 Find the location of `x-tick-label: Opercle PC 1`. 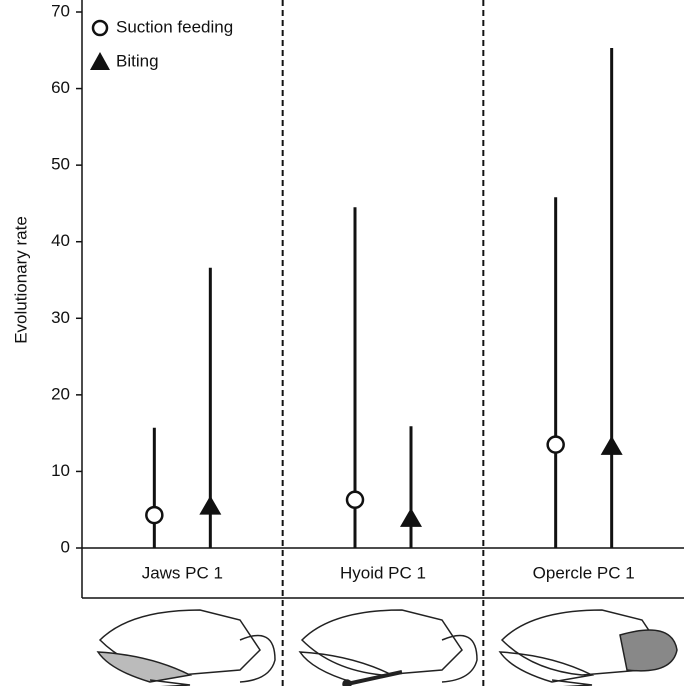

x-tick-label: Opercle PC 1 is located at coordinates (584, 572).